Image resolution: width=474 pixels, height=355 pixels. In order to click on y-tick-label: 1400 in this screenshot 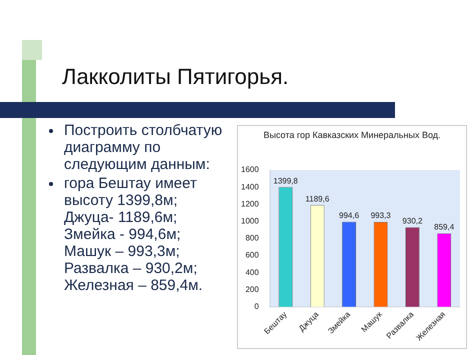, I will do `click(250, 187)`.